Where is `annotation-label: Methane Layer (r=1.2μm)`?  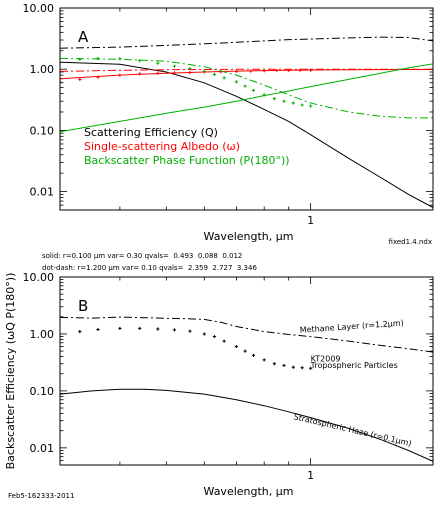 annotation-label: Methane Layer (r=1.2μm) is located at coordinates (351, 326).